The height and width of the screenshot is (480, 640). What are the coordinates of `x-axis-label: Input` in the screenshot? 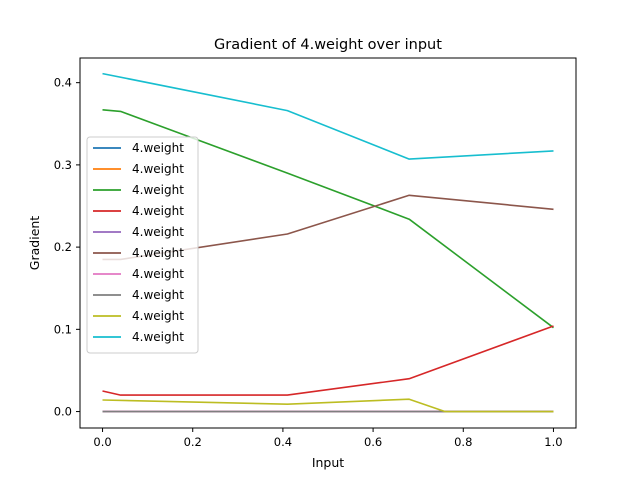 It's located at (328, 462).